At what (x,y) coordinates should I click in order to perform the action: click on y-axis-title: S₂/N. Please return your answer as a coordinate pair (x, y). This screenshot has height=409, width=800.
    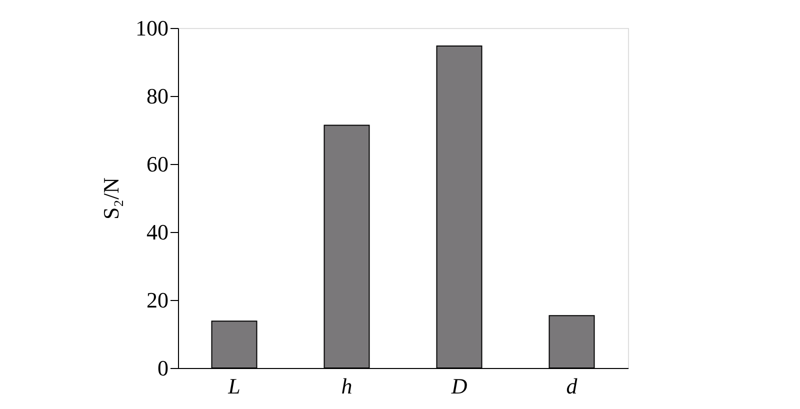
    Looking at the image, I should click on (111, 198).